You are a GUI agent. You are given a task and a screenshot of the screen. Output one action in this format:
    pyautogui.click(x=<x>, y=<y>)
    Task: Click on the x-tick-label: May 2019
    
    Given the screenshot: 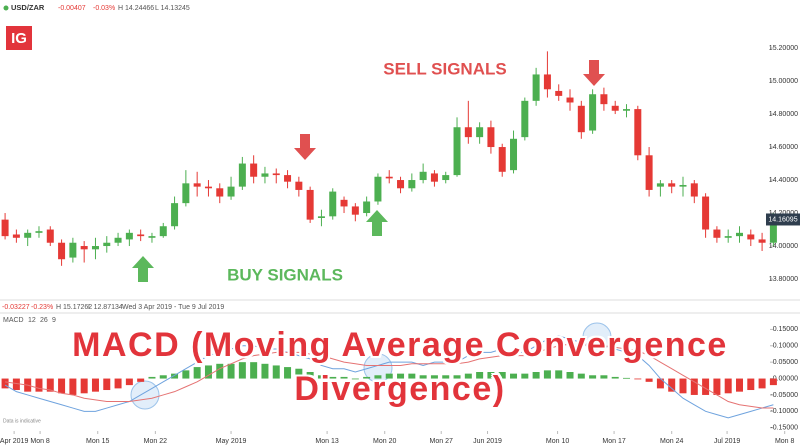 What is the action you would take?
    pyautogui.click(x=231, y=441)
    